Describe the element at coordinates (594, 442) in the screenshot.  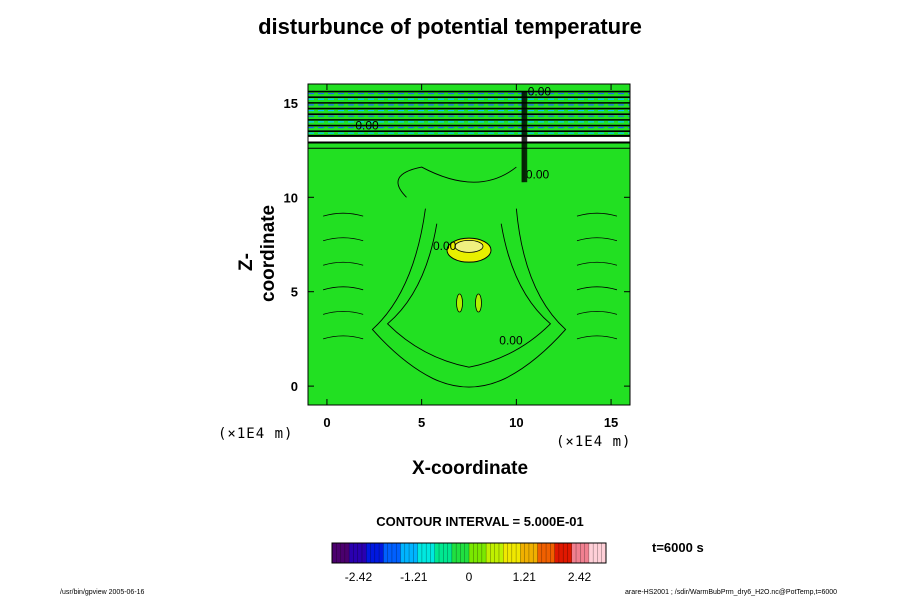
I see `x-unit-label-right: (×1E4 m)` at that location.